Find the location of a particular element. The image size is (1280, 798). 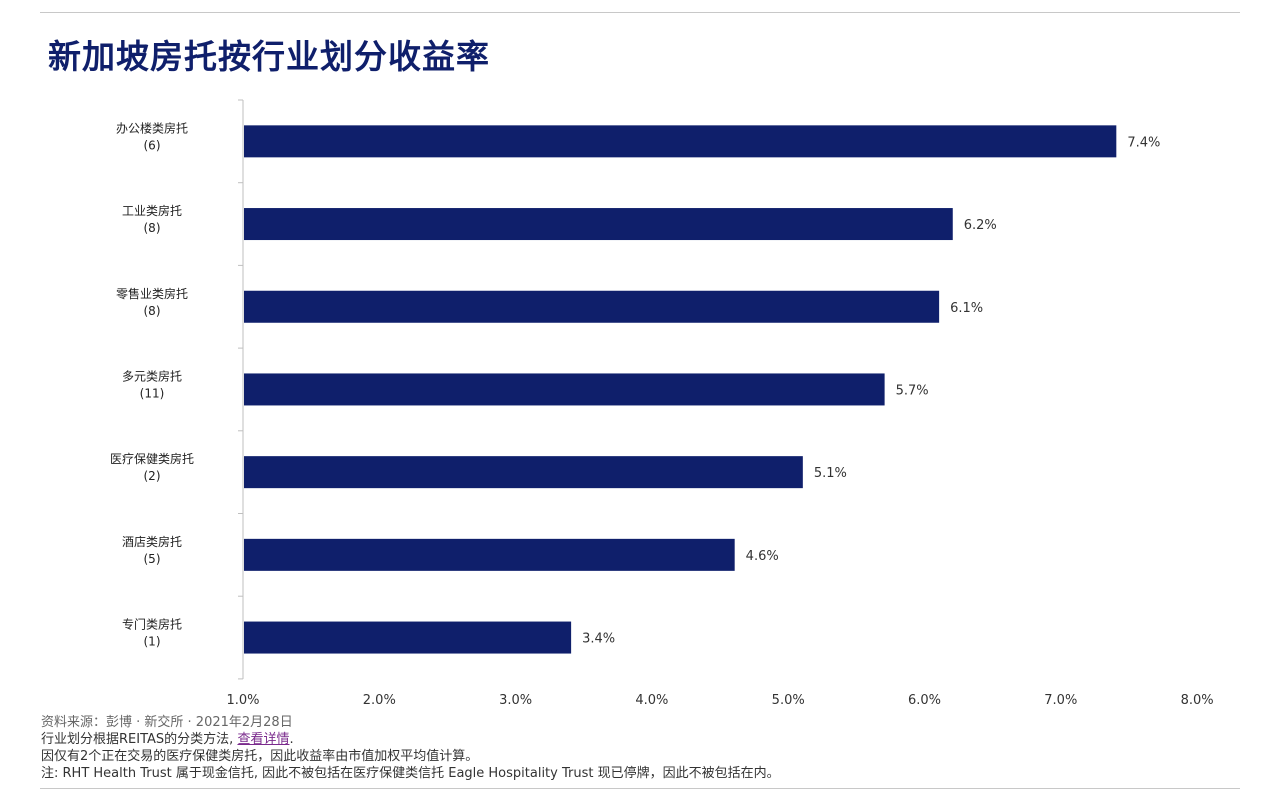

x-tick-label: 7.0% is located at coordinates (1060, 700).